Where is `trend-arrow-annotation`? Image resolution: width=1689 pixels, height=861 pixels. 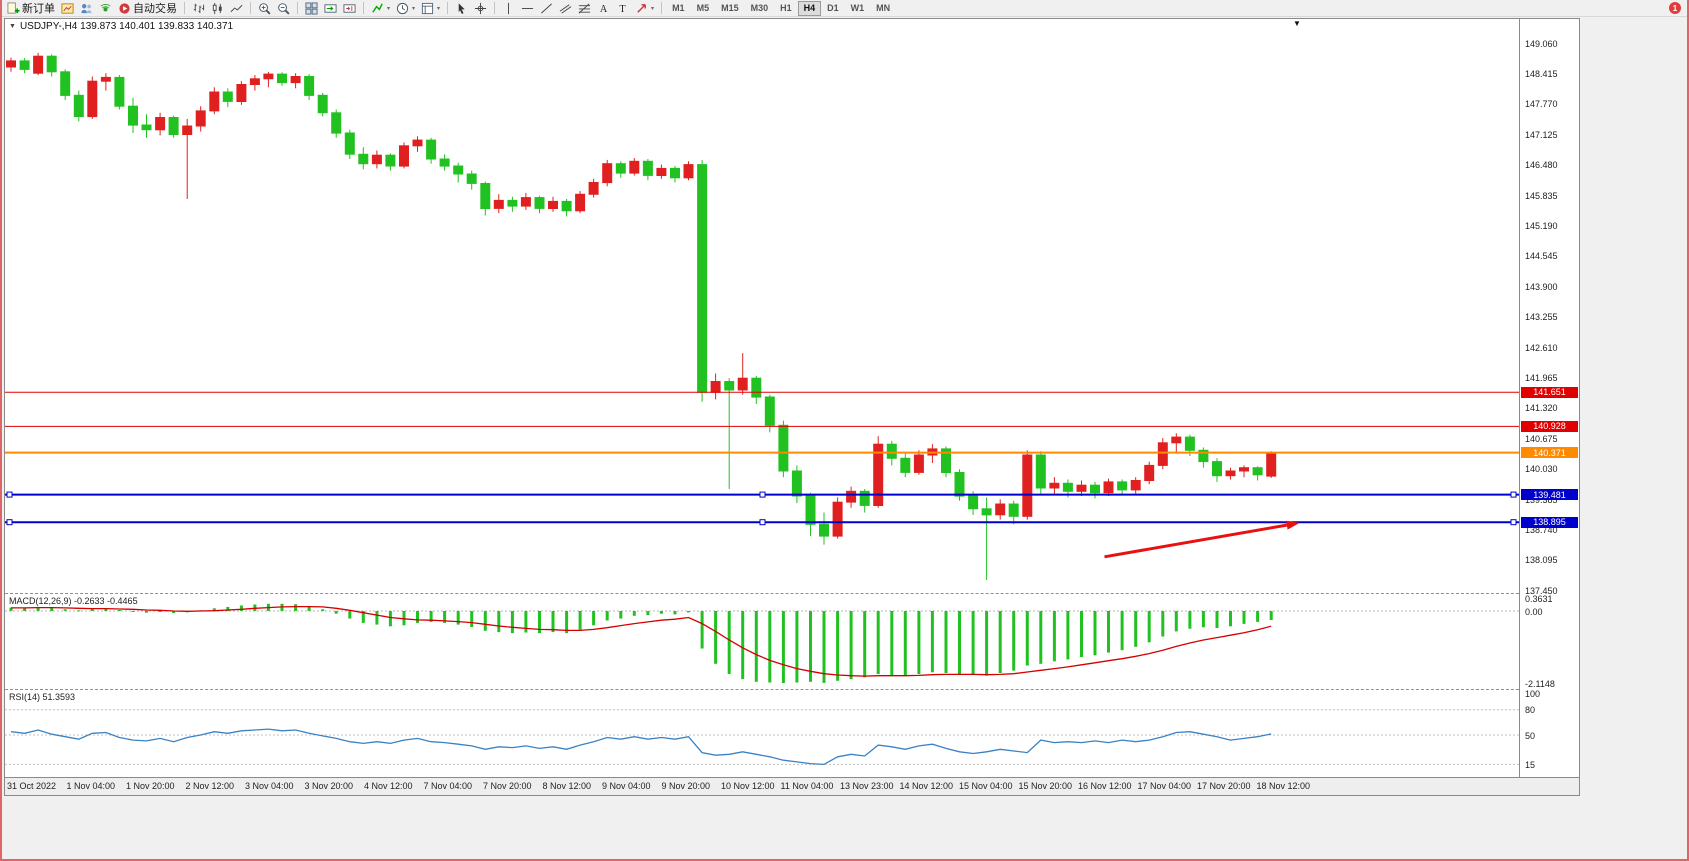
trend-arrow-annotation is located at coordinates (1202, 539).